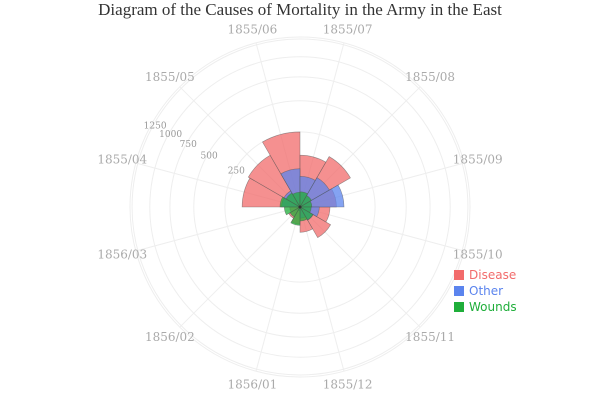 The width and height of the screenshot is (600, 400). I want to click on legend-label: Other, so click(486, 291).